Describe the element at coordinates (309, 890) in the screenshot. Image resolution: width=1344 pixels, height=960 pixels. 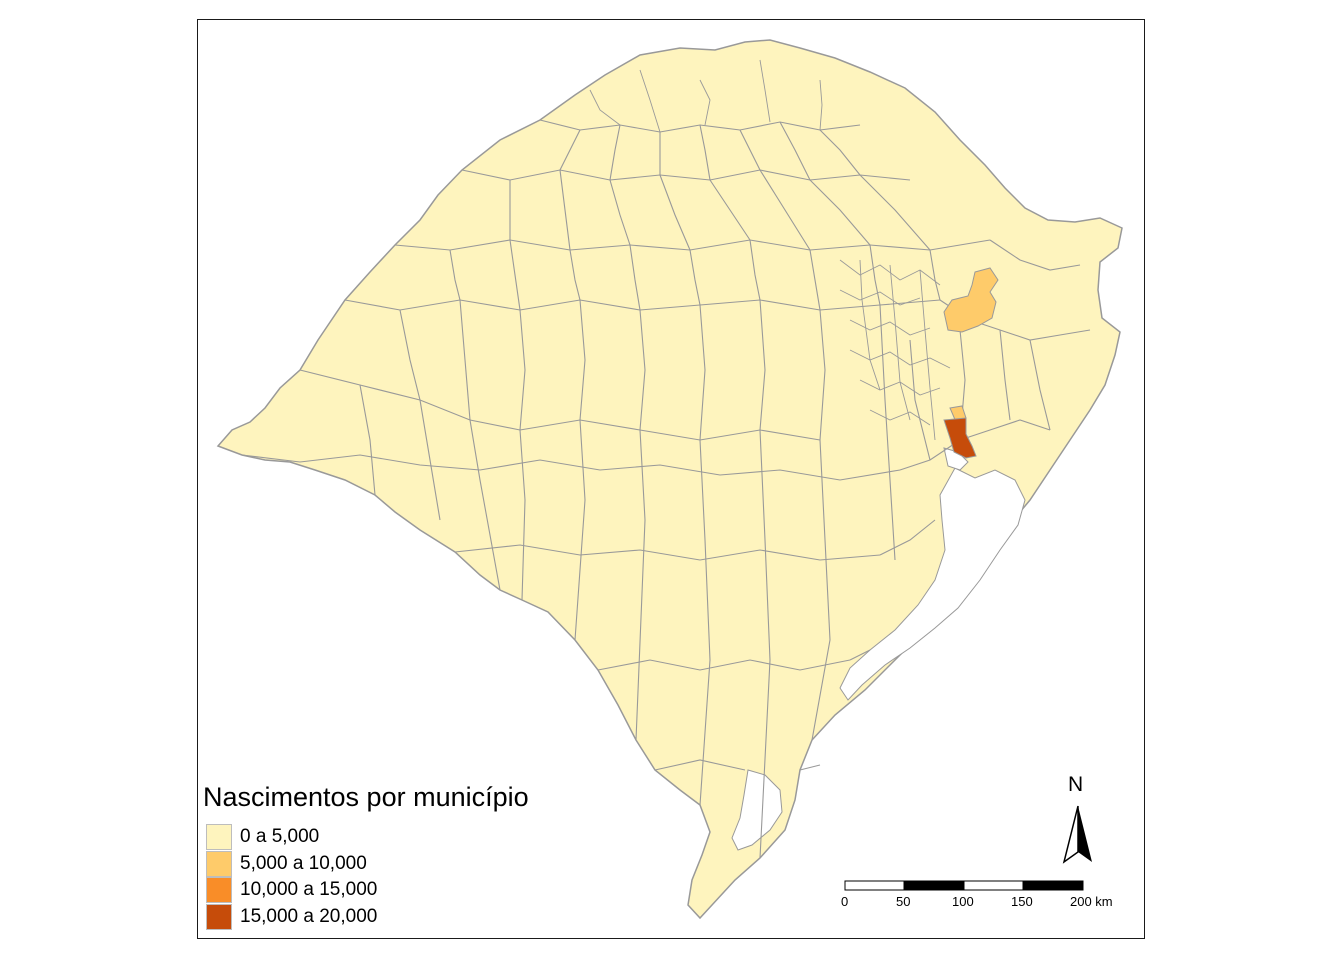
I see `legend-label: 10,000 a 15,000` at that location.